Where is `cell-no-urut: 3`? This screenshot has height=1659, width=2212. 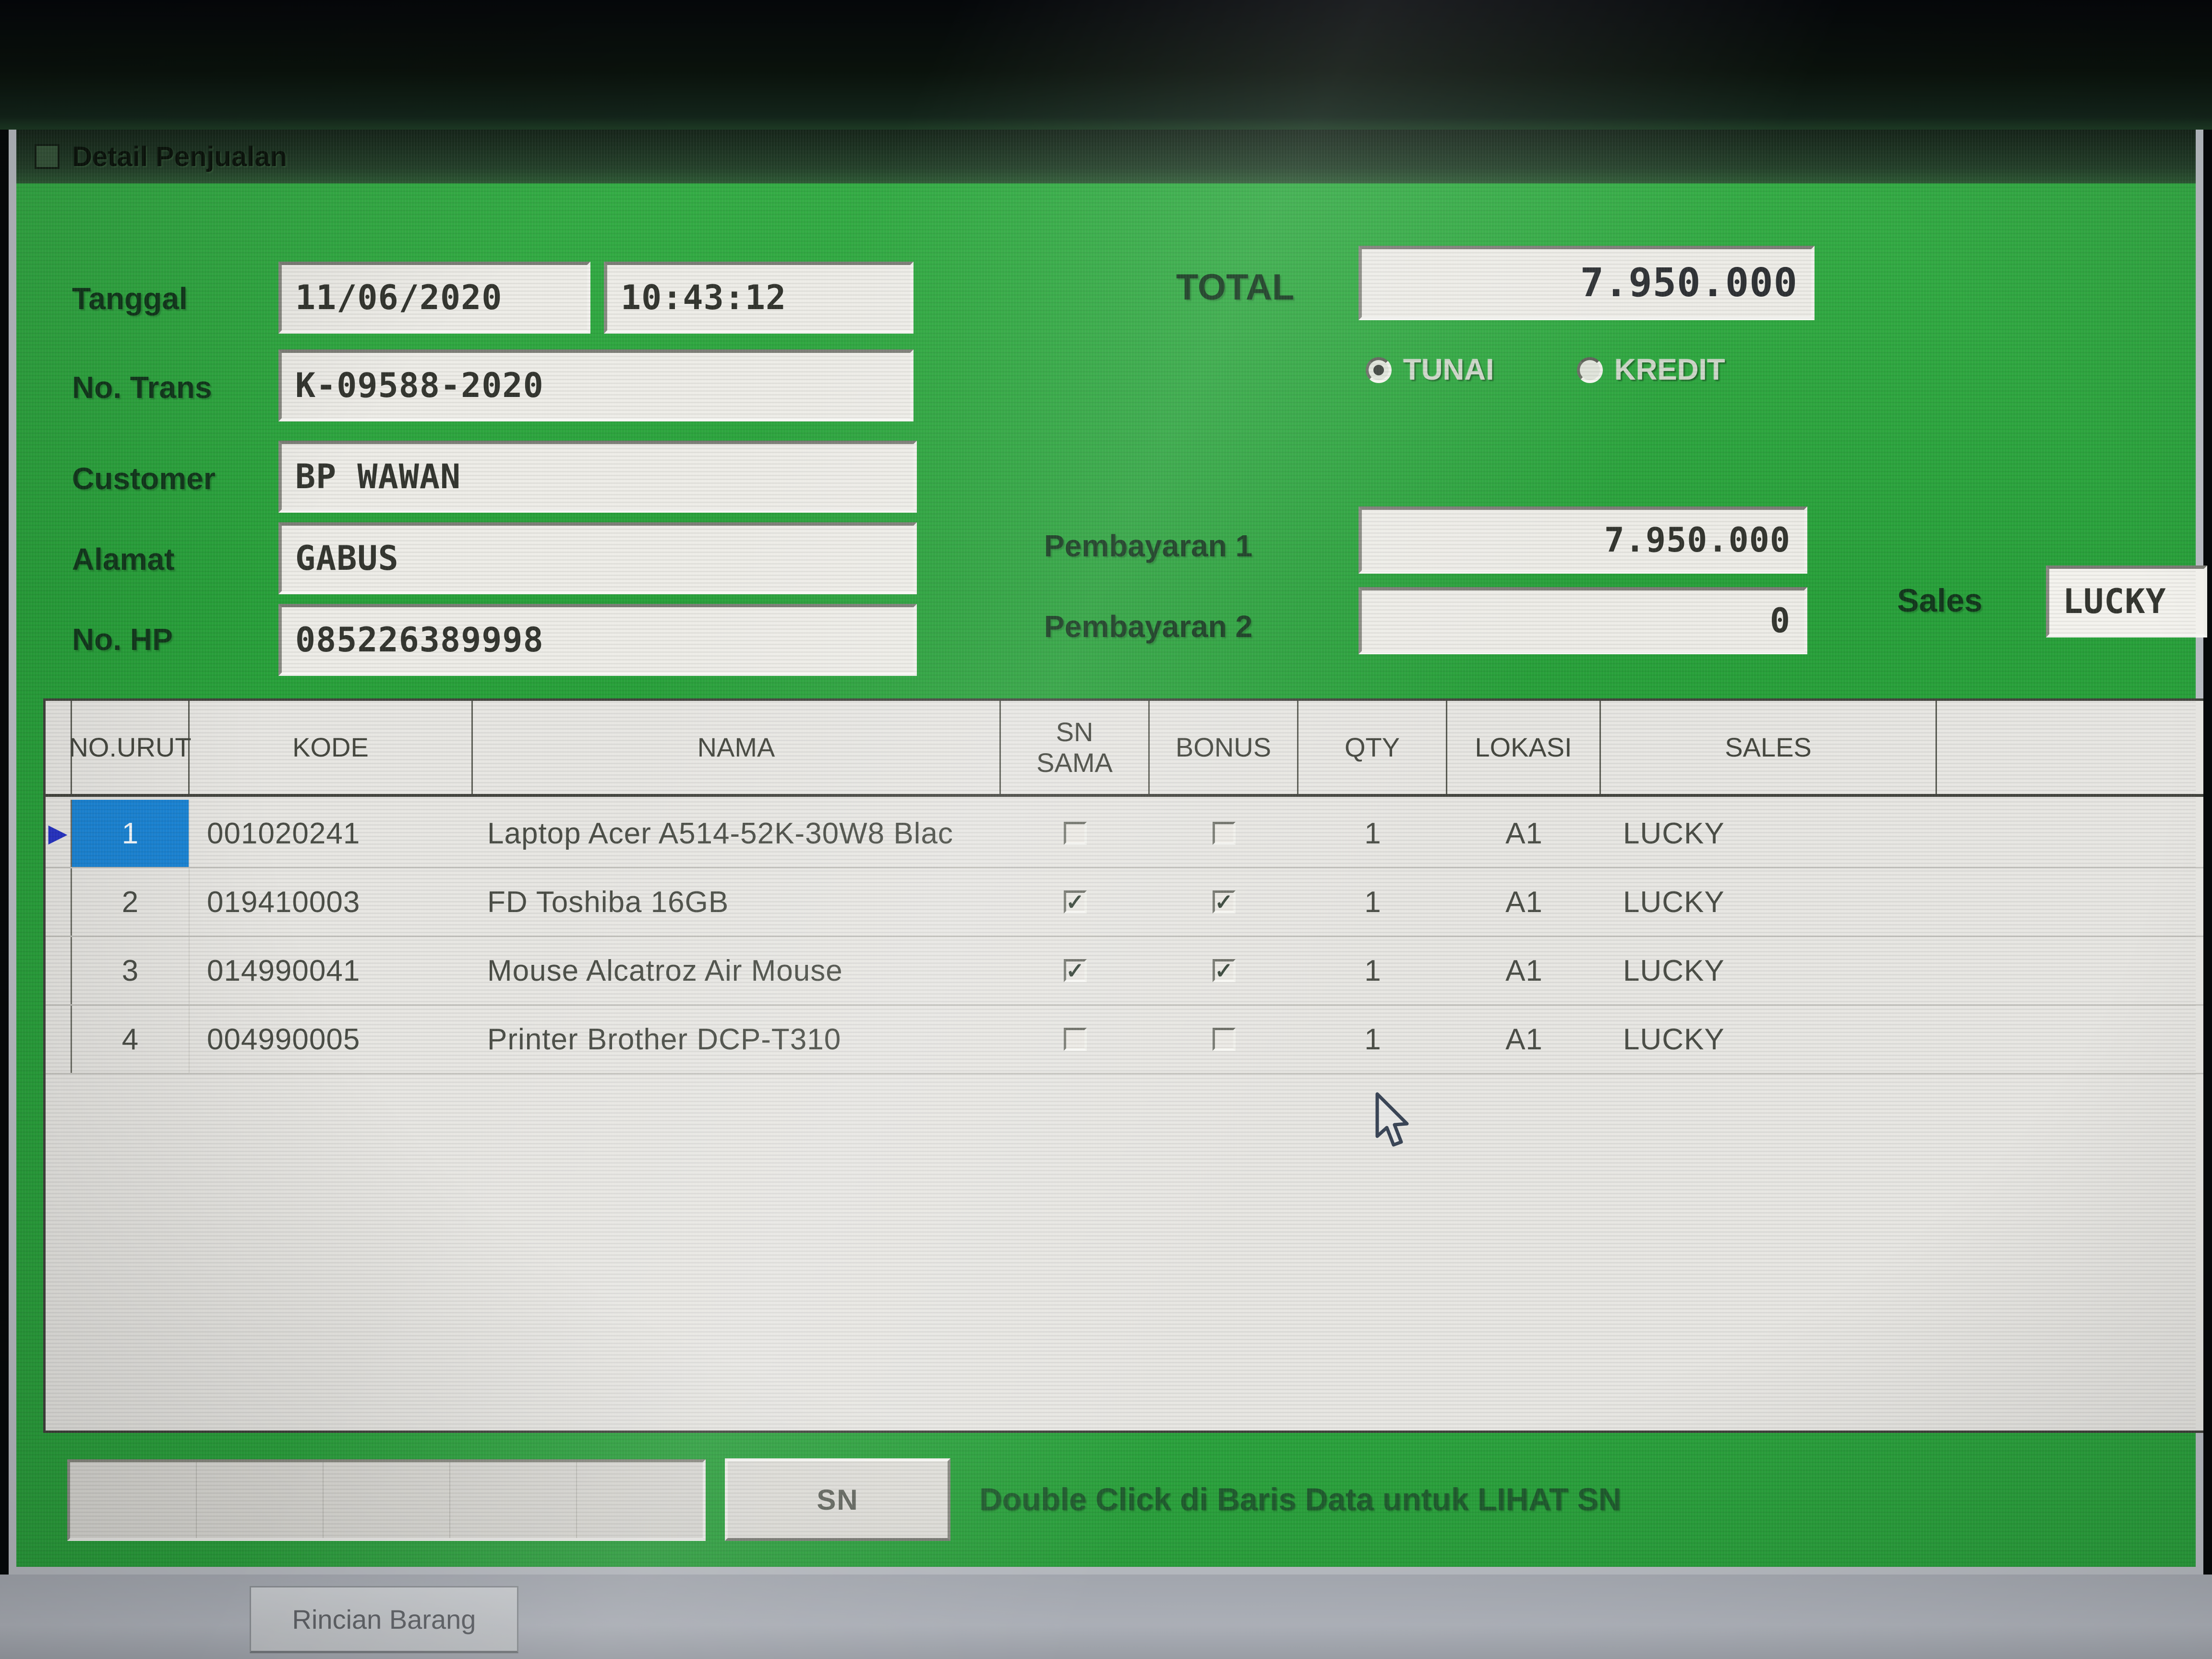 cell-no-urut: 3 is located at coordinates (131, 970).